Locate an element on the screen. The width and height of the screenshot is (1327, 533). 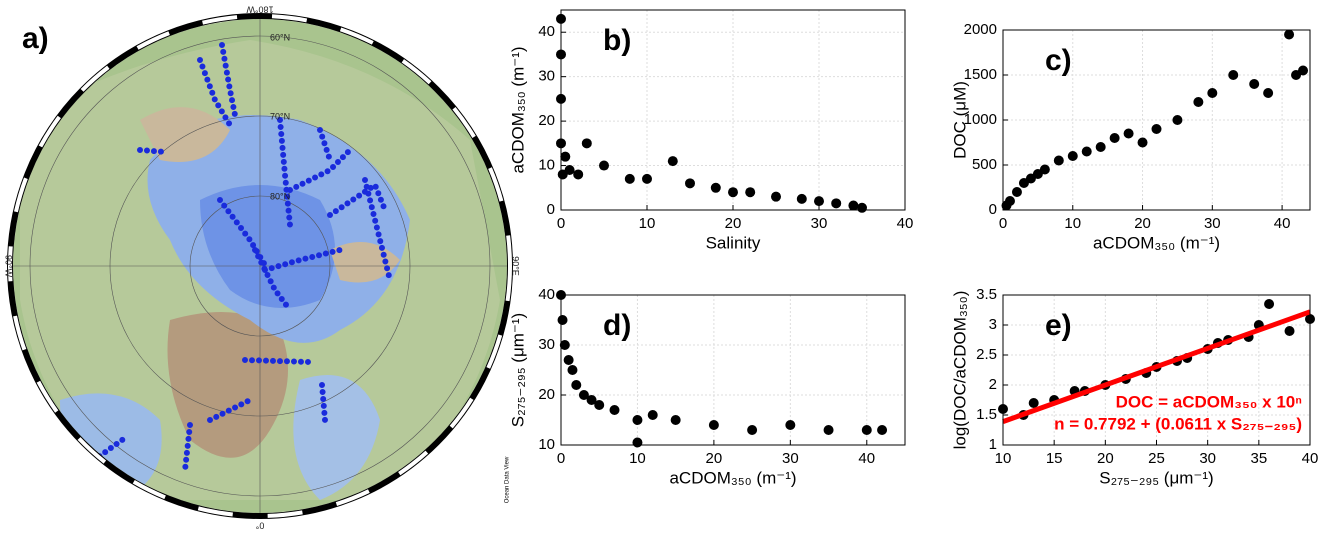
y-tick-label: 1 is located at coordinates (993, 444).